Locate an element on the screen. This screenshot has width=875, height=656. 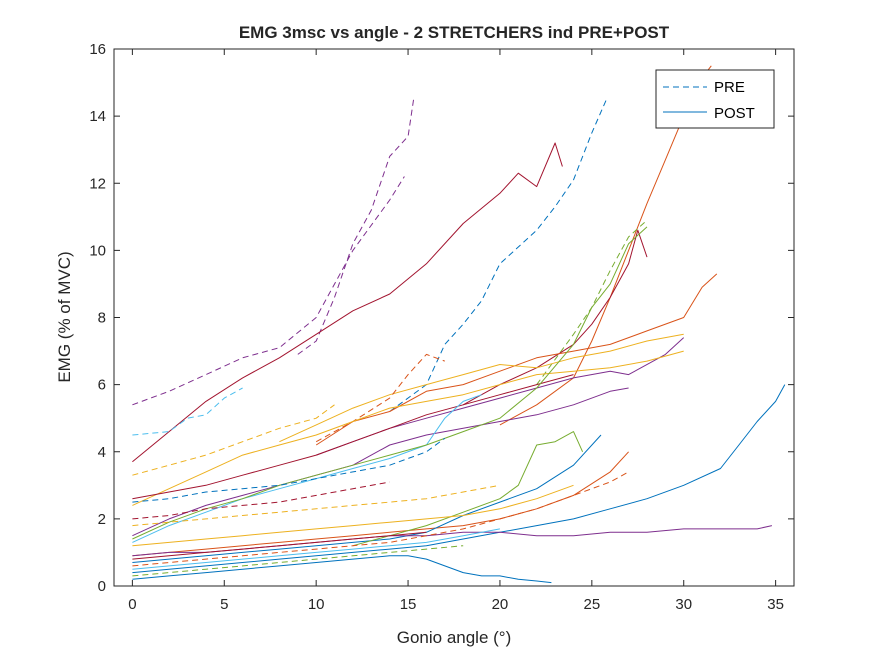
x-axis-label: Gonio angle (°) is located at coordinates (454, 637).